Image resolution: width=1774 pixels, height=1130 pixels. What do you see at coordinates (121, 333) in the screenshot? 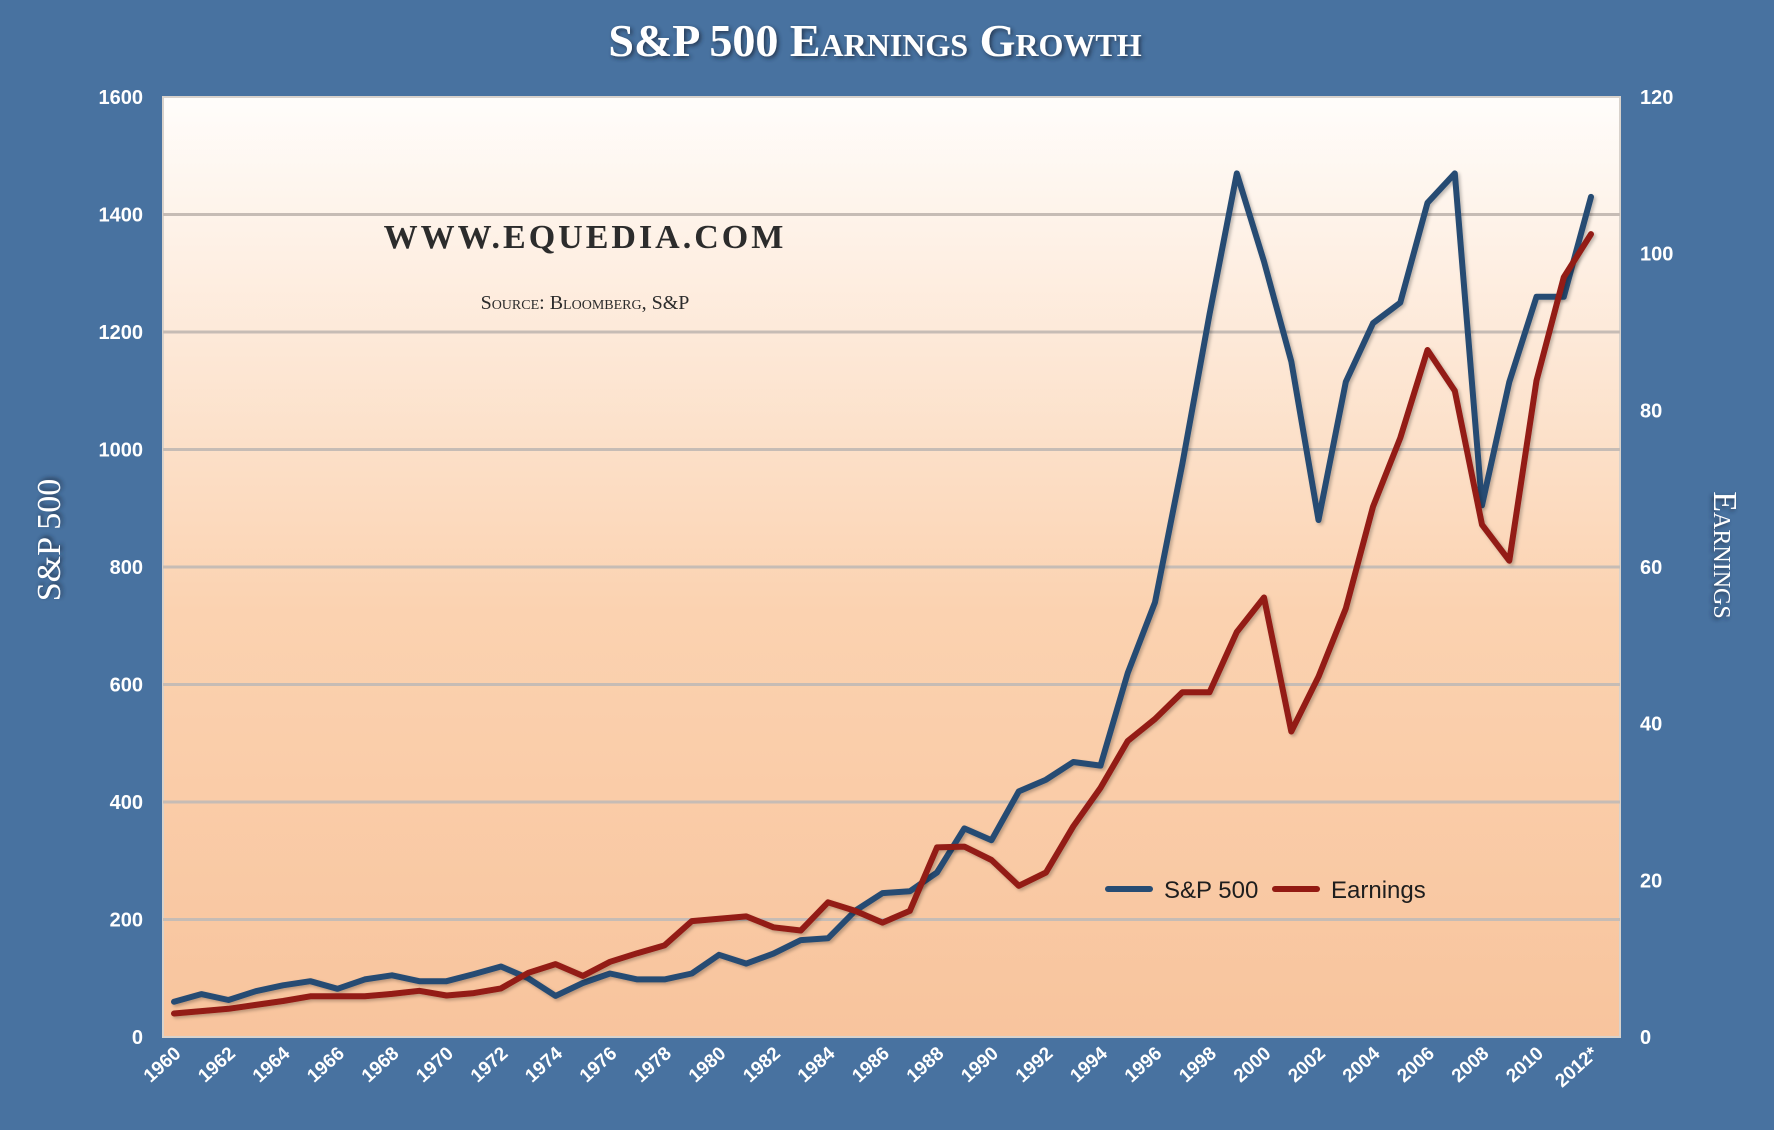
I see `y-left-tick-label: 1200` at bounding box center [121, 333].